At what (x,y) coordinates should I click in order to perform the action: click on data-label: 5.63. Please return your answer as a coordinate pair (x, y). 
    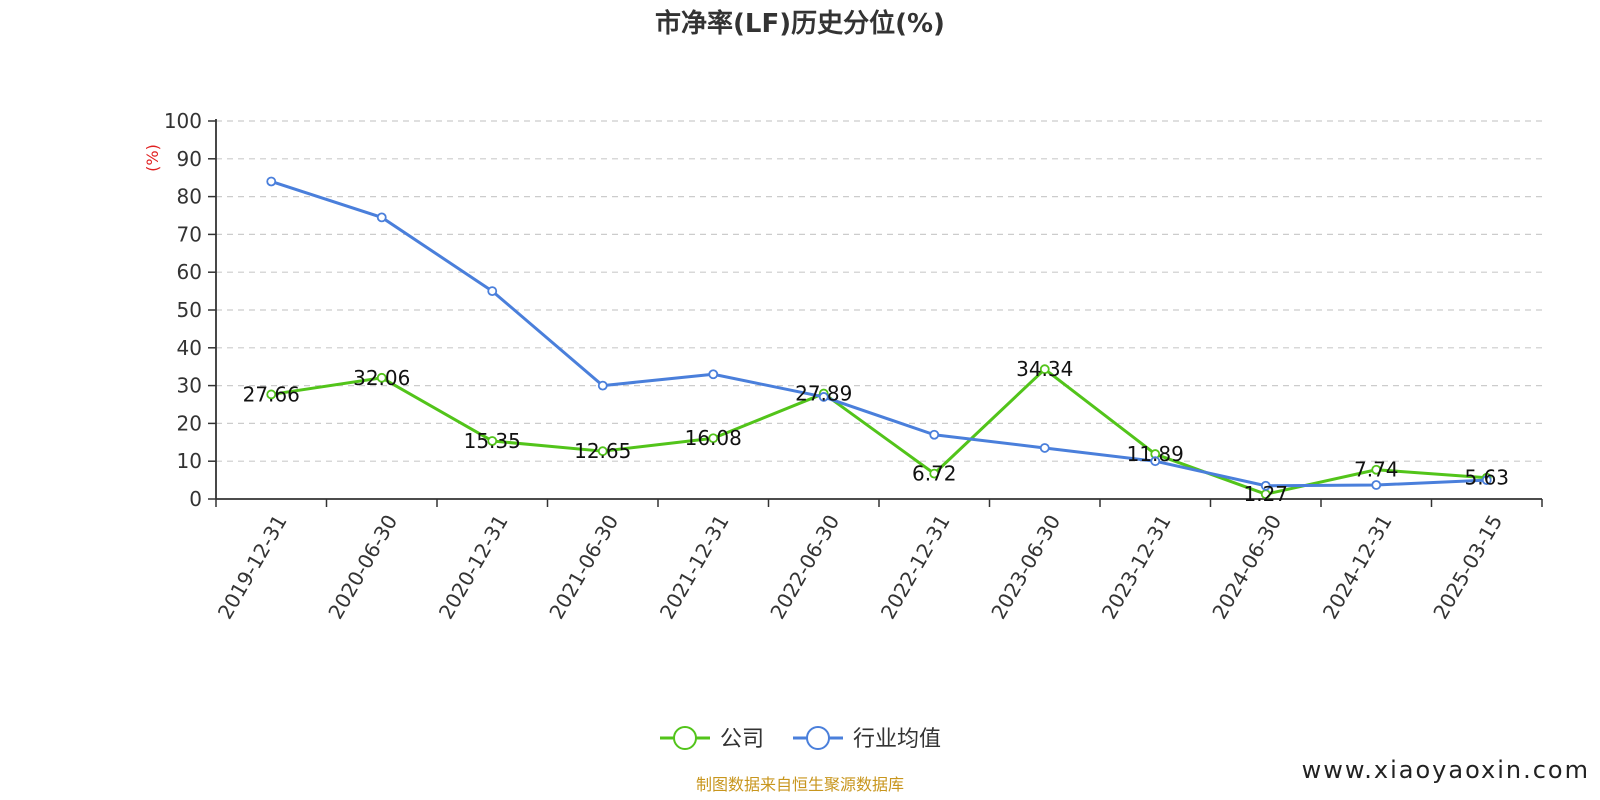
    Looking at the image, I should click on (1486, 478).